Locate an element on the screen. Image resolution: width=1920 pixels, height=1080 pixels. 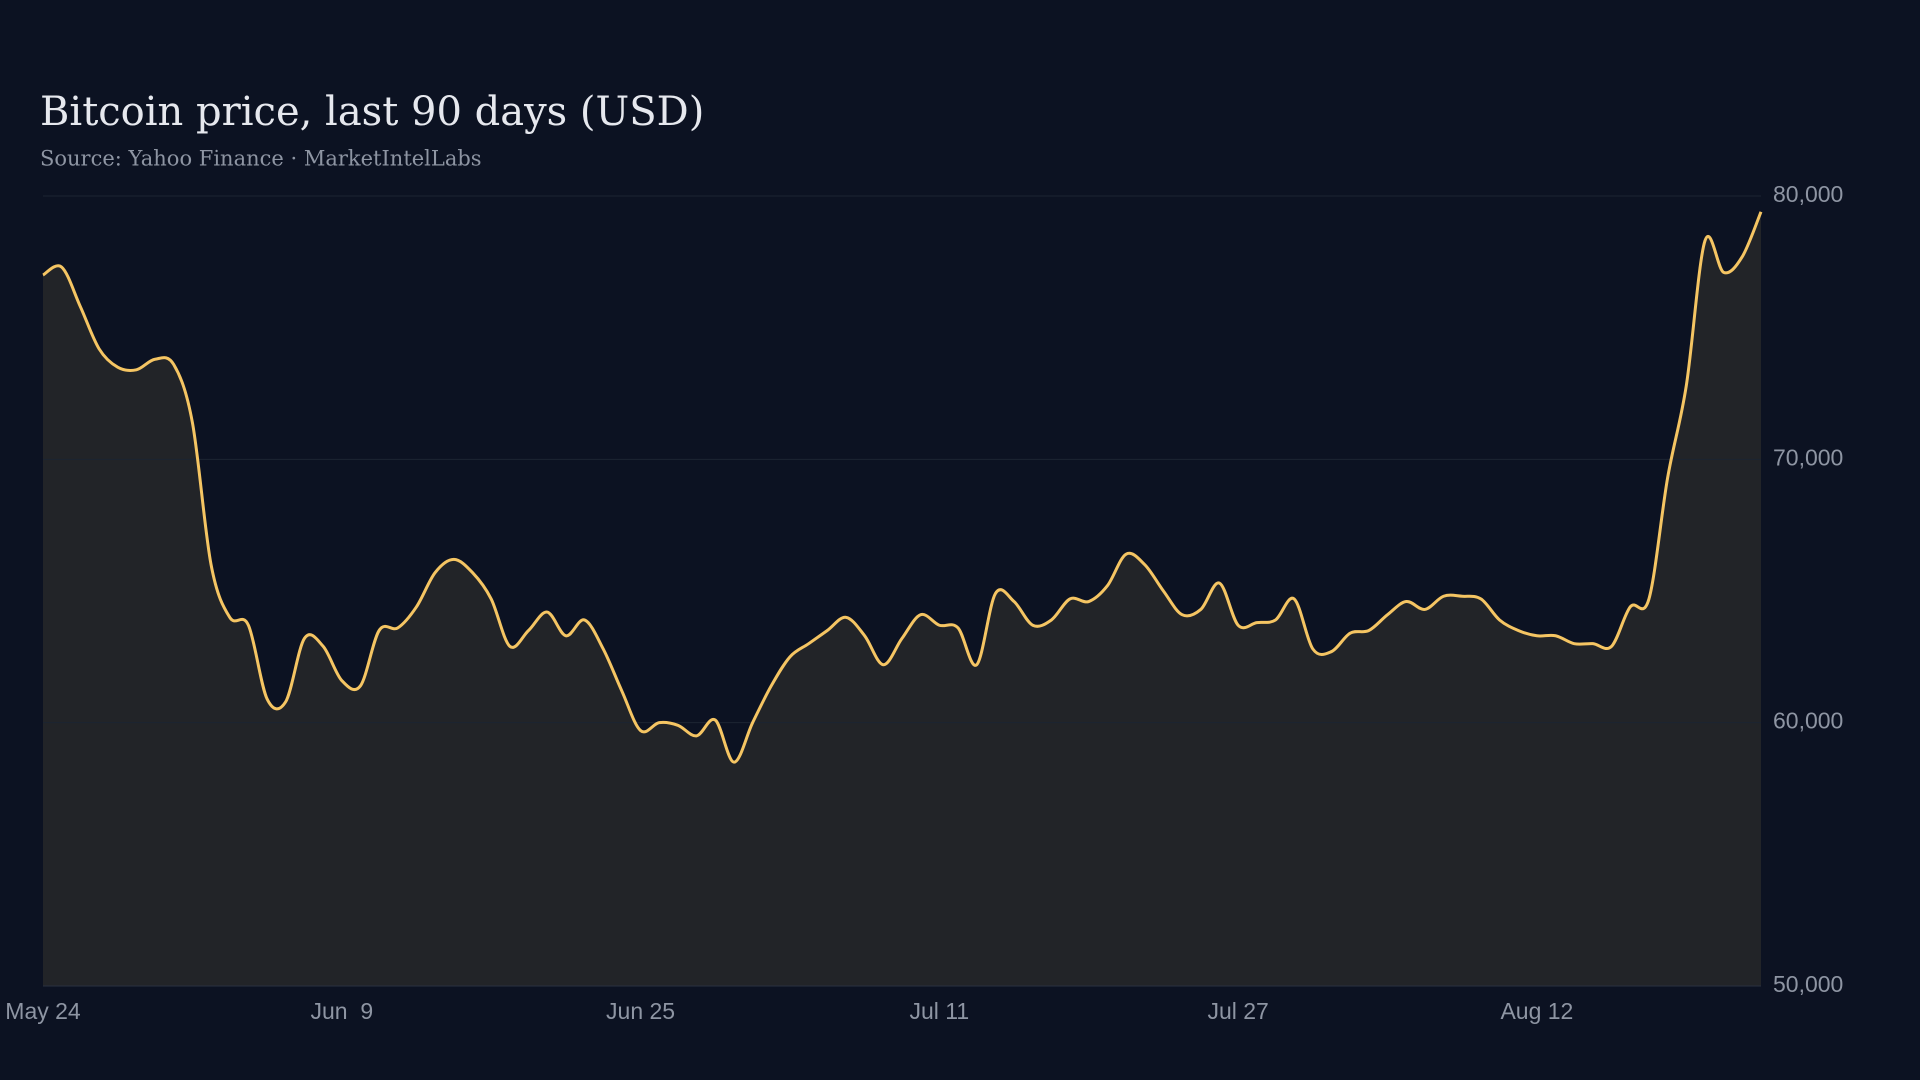
y-tick-label: 70,000 is located at coordinates (1808, 457).